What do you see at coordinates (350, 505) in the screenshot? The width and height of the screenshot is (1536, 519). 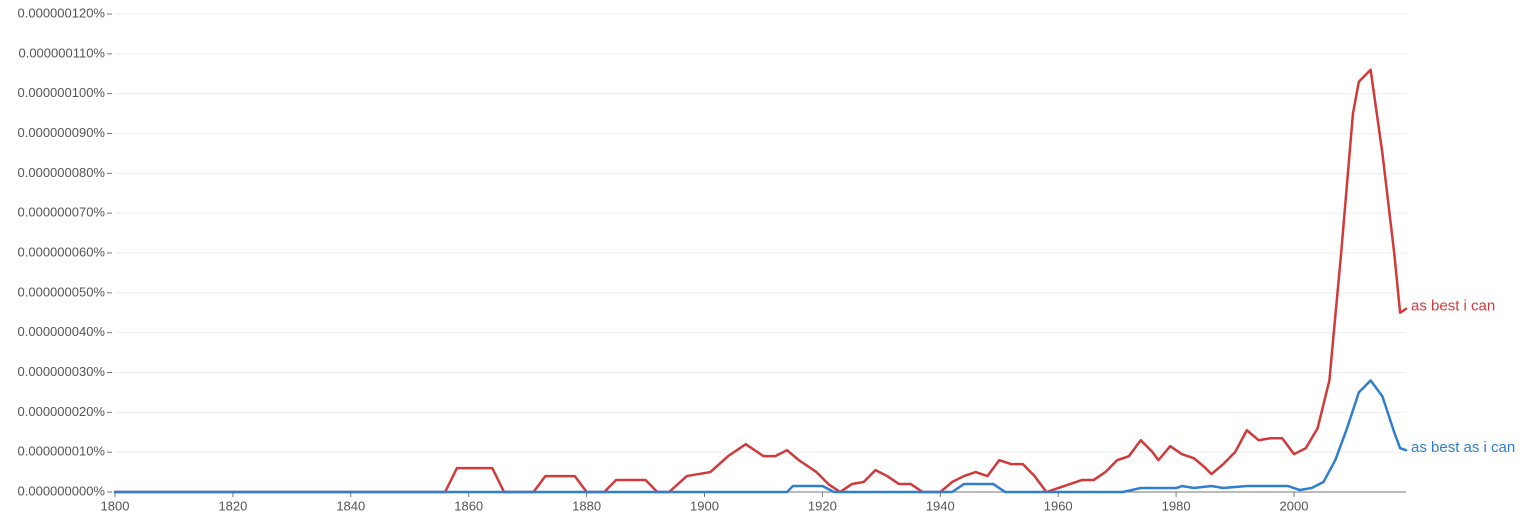 I see `x-tick-label: 1840` at bounding box center [350, 505].